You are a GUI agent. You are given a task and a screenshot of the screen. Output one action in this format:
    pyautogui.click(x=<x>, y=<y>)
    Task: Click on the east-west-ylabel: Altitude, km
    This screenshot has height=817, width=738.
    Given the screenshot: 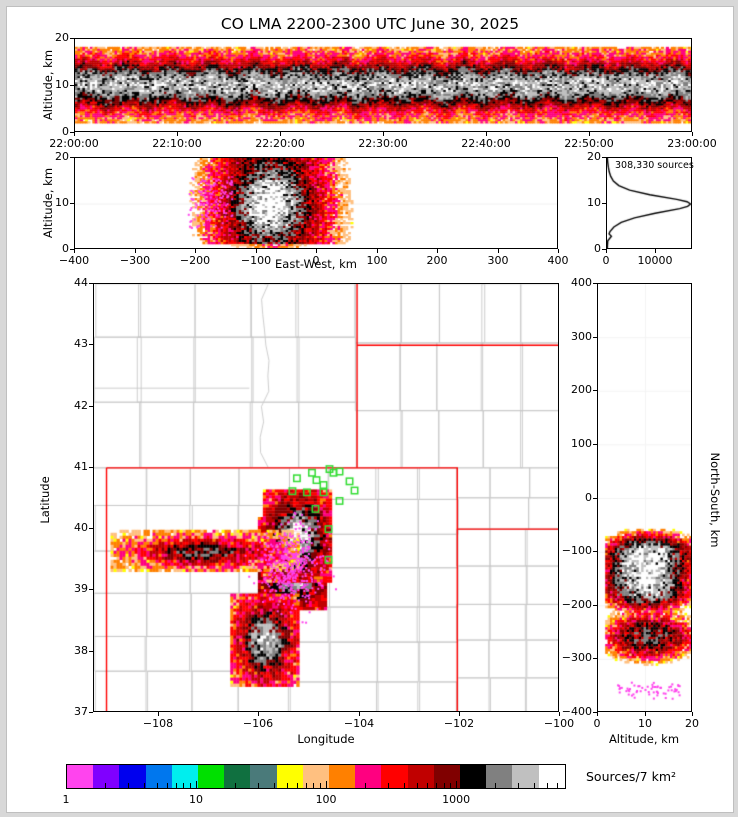 What is the action you would take?
    pyautogui.click(x=48, y=203)
    